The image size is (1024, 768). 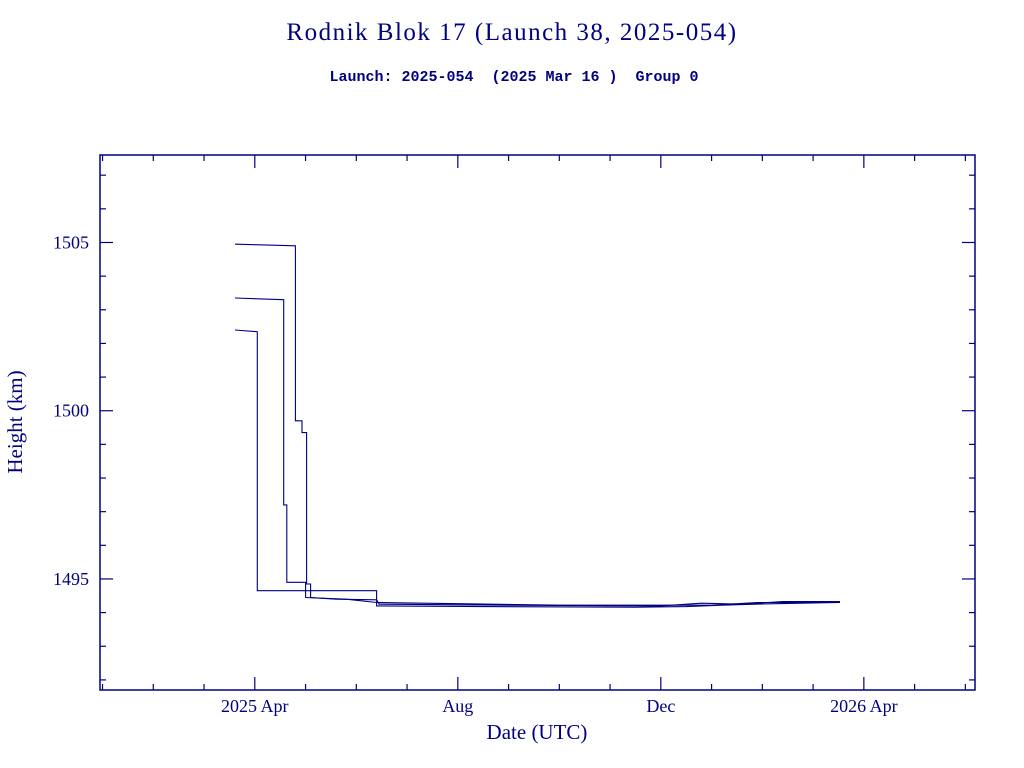 I want to click on chart-title: Rodnik Blok 17 (Launch 38, 2025-054), so click(x=511, y=32).